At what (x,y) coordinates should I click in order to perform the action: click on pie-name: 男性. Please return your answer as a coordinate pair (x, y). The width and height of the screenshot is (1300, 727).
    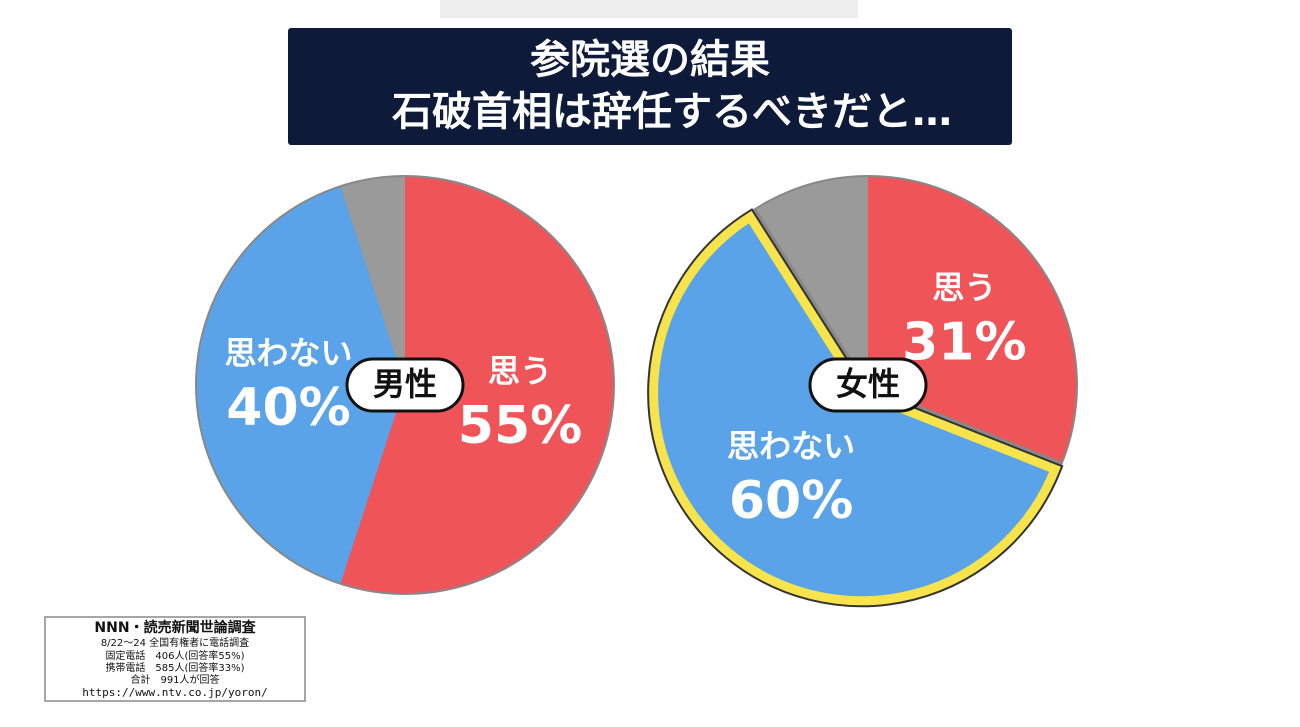
    Looking at the image, I should click on (405, 384).